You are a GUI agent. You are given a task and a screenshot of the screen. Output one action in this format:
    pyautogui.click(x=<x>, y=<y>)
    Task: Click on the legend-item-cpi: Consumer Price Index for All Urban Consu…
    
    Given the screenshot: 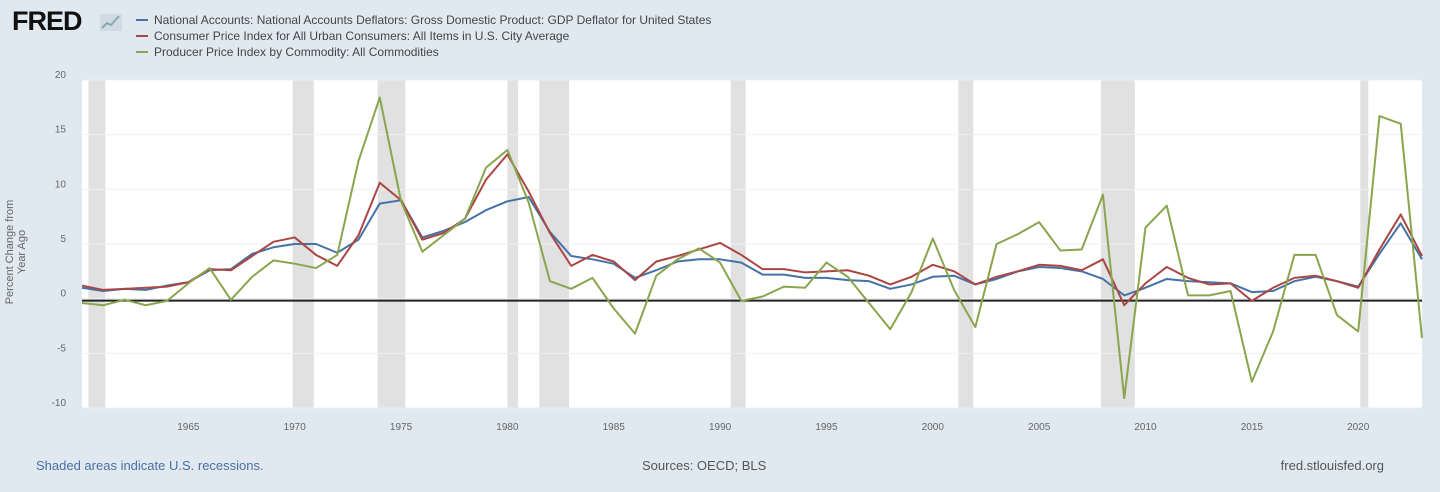 What is the action you would take?
    pyautogui.click(x=423, y=36)
    